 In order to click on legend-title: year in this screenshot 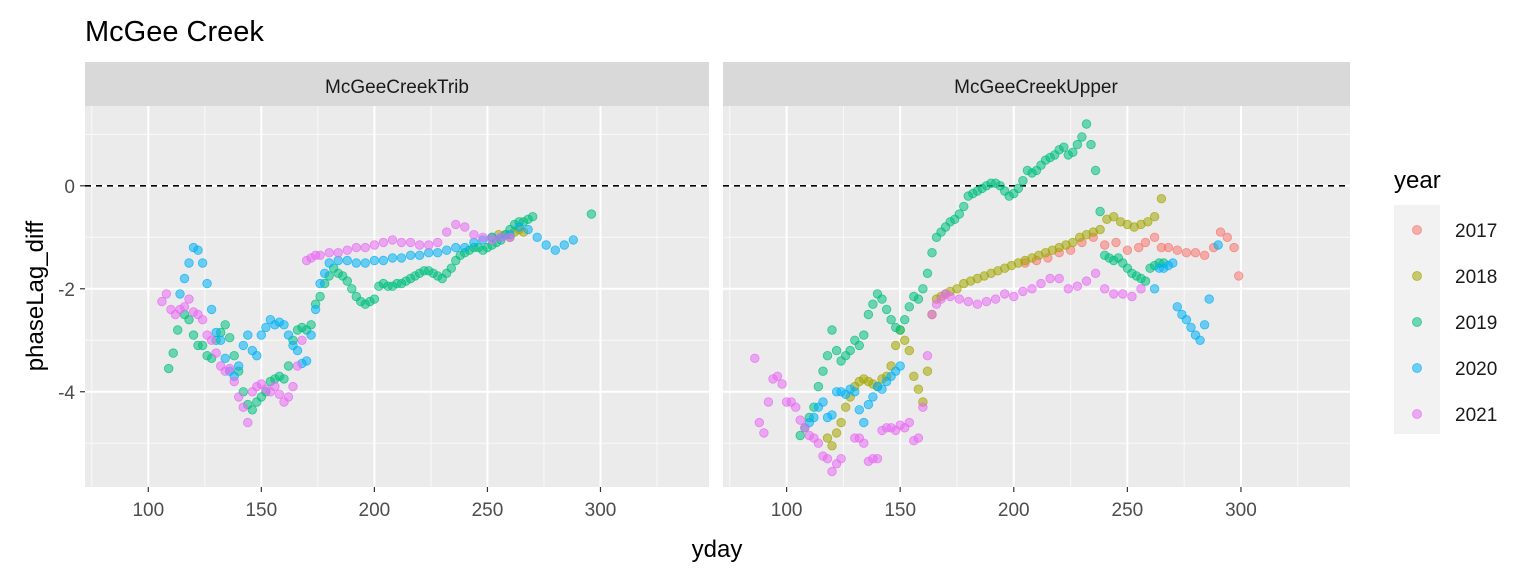, I will do `click(1417, 180)`.